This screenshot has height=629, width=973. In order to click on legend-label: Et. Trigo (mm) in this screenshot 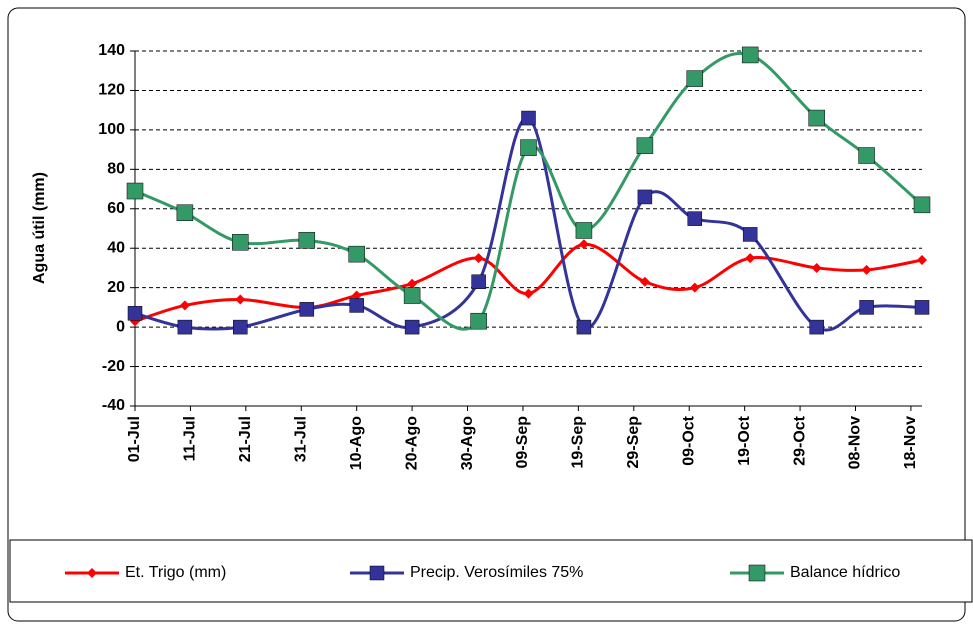, I will do `click(175, 572)`.